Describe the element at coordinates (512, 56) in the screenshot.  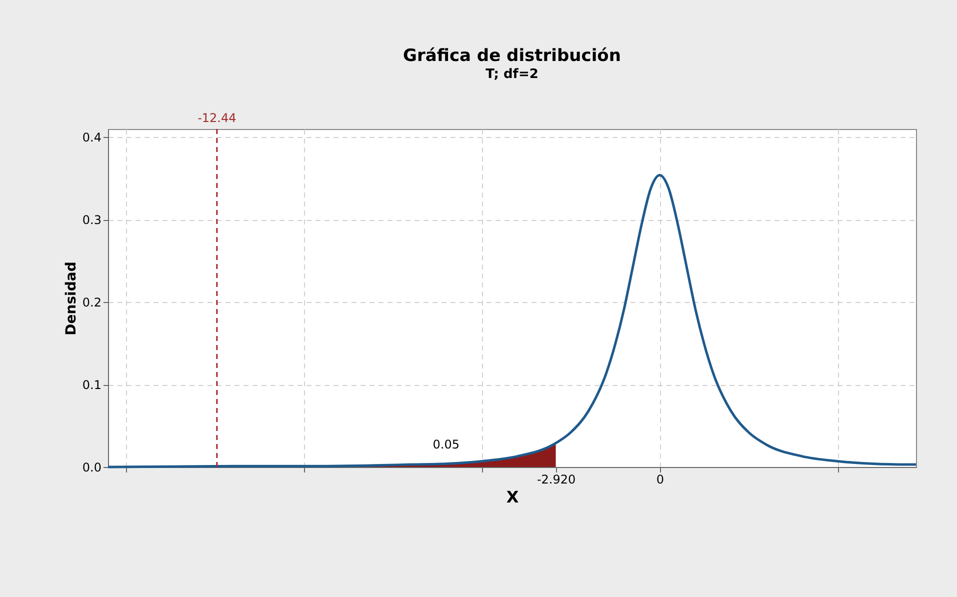
I see `chart-title: Gráfica de distribución` at that location.